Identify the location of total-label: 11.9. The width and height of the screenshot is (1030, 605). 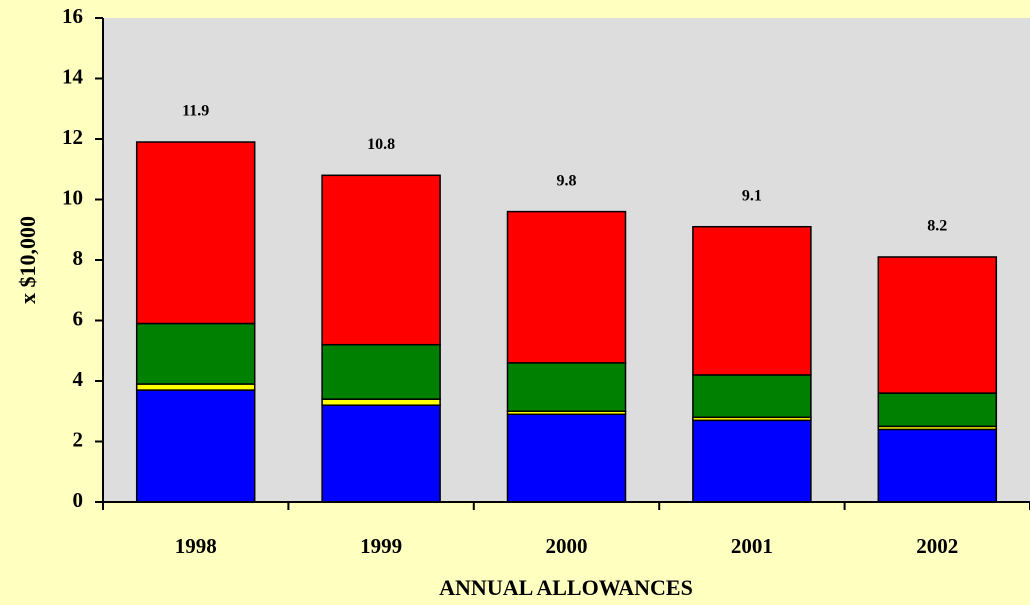
(195, 111).